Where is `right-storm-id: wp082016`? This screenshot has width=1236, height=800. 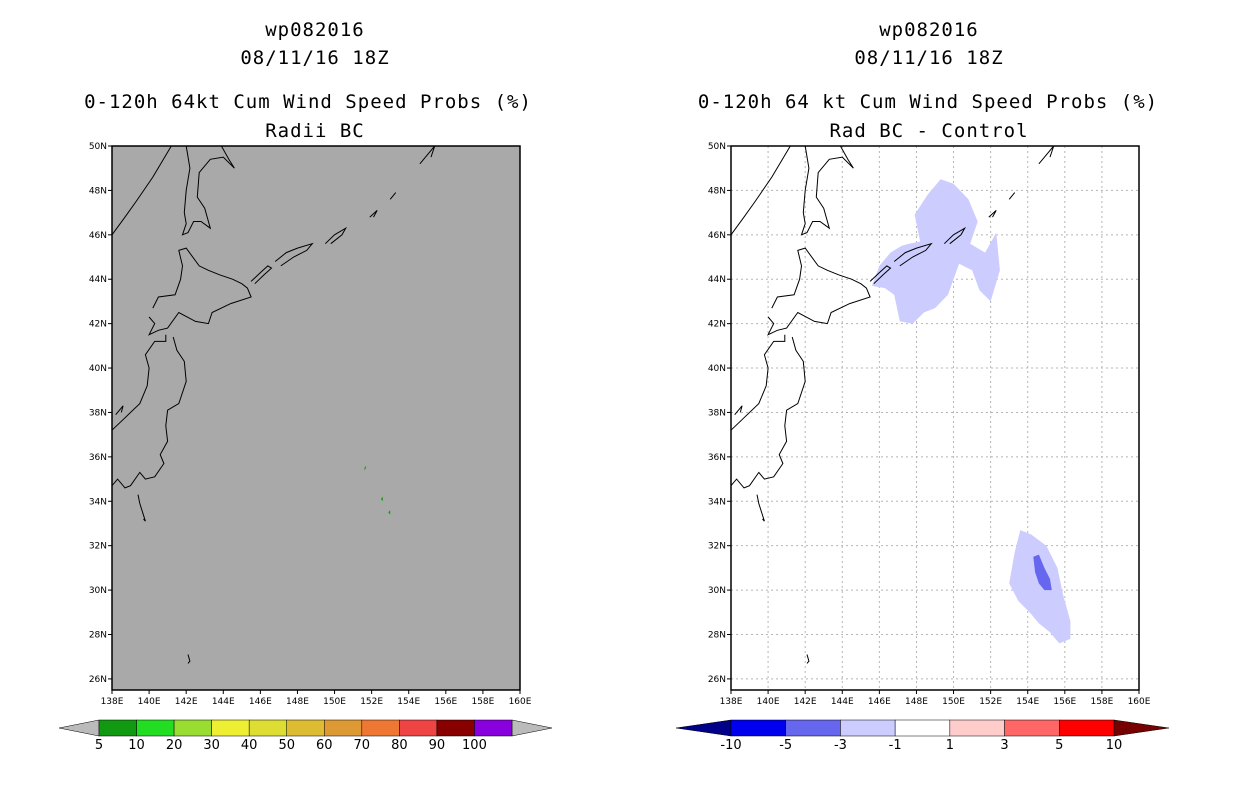 right-storm-id: wp082016 is located at coordinates (929, 30).